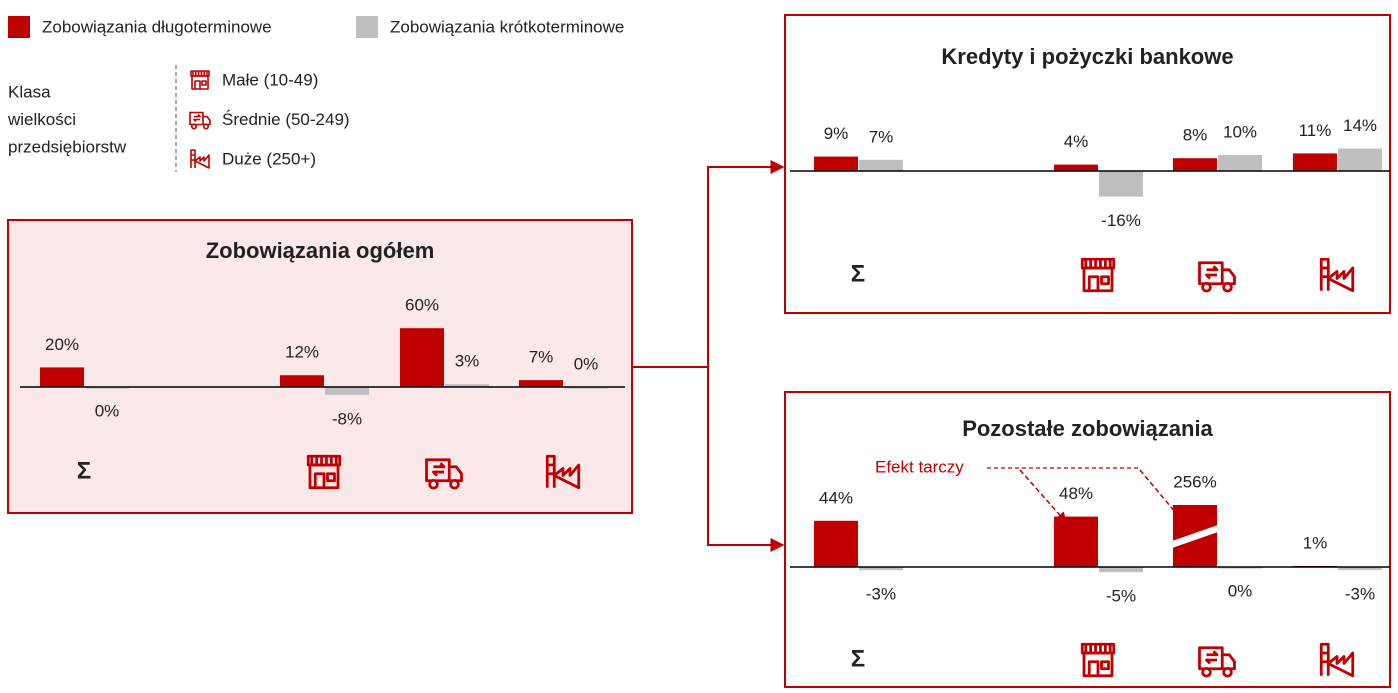  What do you see at coordinates (320, 250) in the screenshot?
I see `chart-title: Zobowiązania ogółem` at bounding box center [320, 250].